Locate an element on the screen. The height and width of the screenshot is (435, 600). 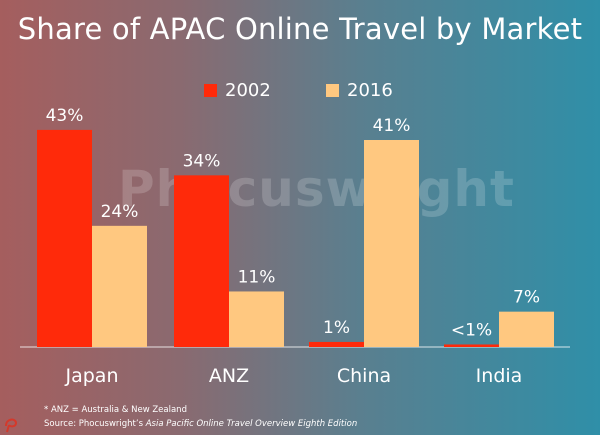
legend-item-2002: 2002 is located at coordinates (237, 90).